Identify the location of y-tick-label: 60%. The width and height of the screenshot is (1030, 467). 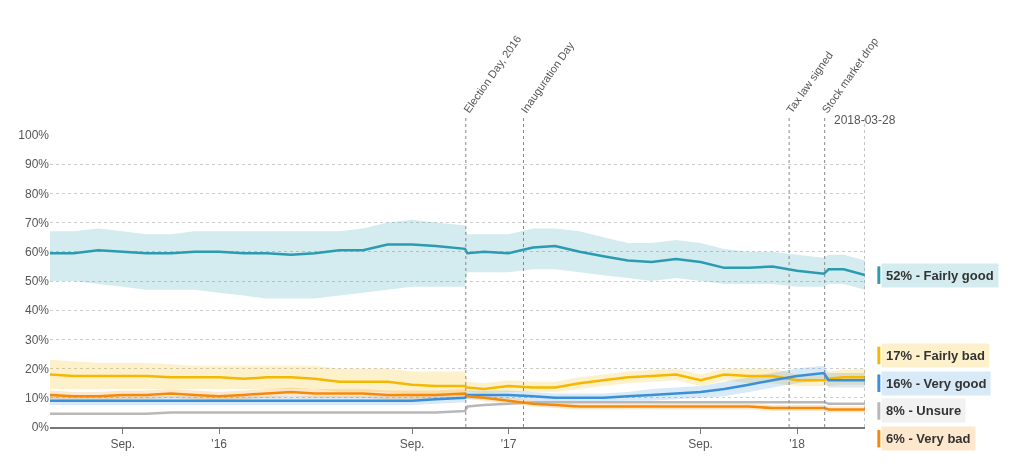
(37, 252).